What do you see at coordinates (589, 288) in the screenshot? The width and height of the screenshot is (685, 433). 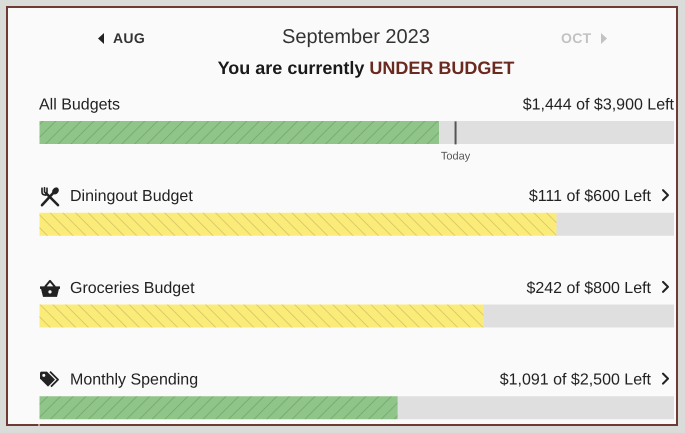 I see `annotation: $242 of $800 Left` at bounding box center [589, 288].